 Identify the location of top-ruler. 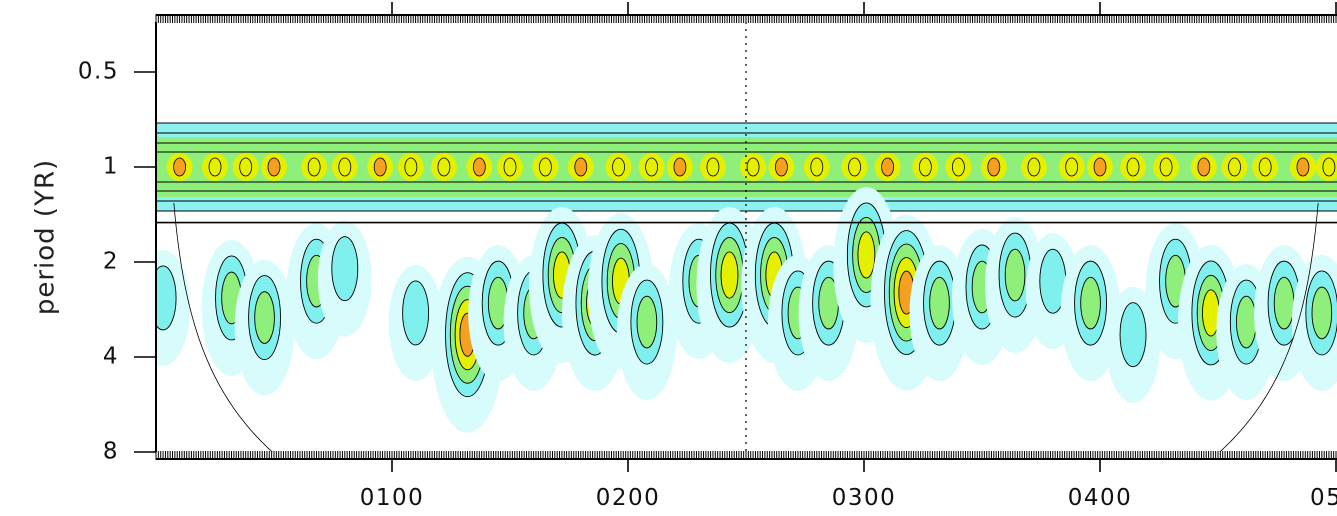
(746, 18).